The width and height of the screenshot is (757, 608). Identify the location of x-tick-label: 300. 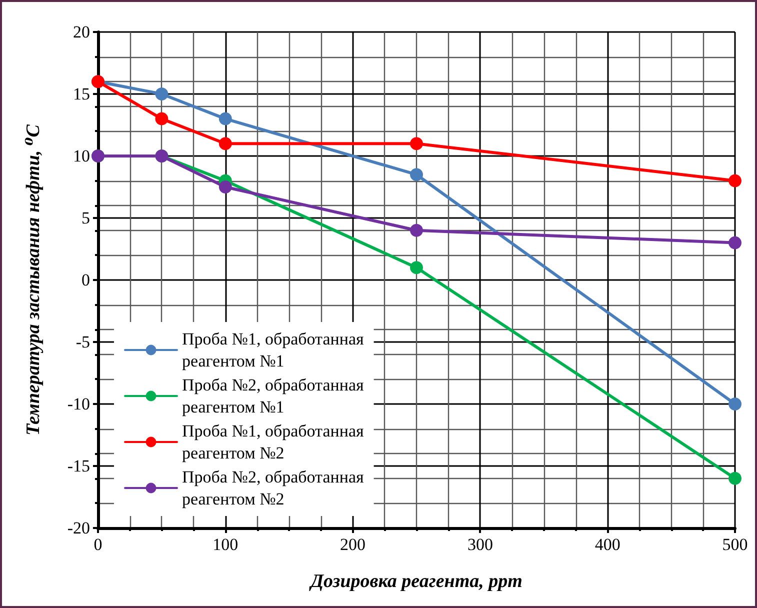
(480, 544).